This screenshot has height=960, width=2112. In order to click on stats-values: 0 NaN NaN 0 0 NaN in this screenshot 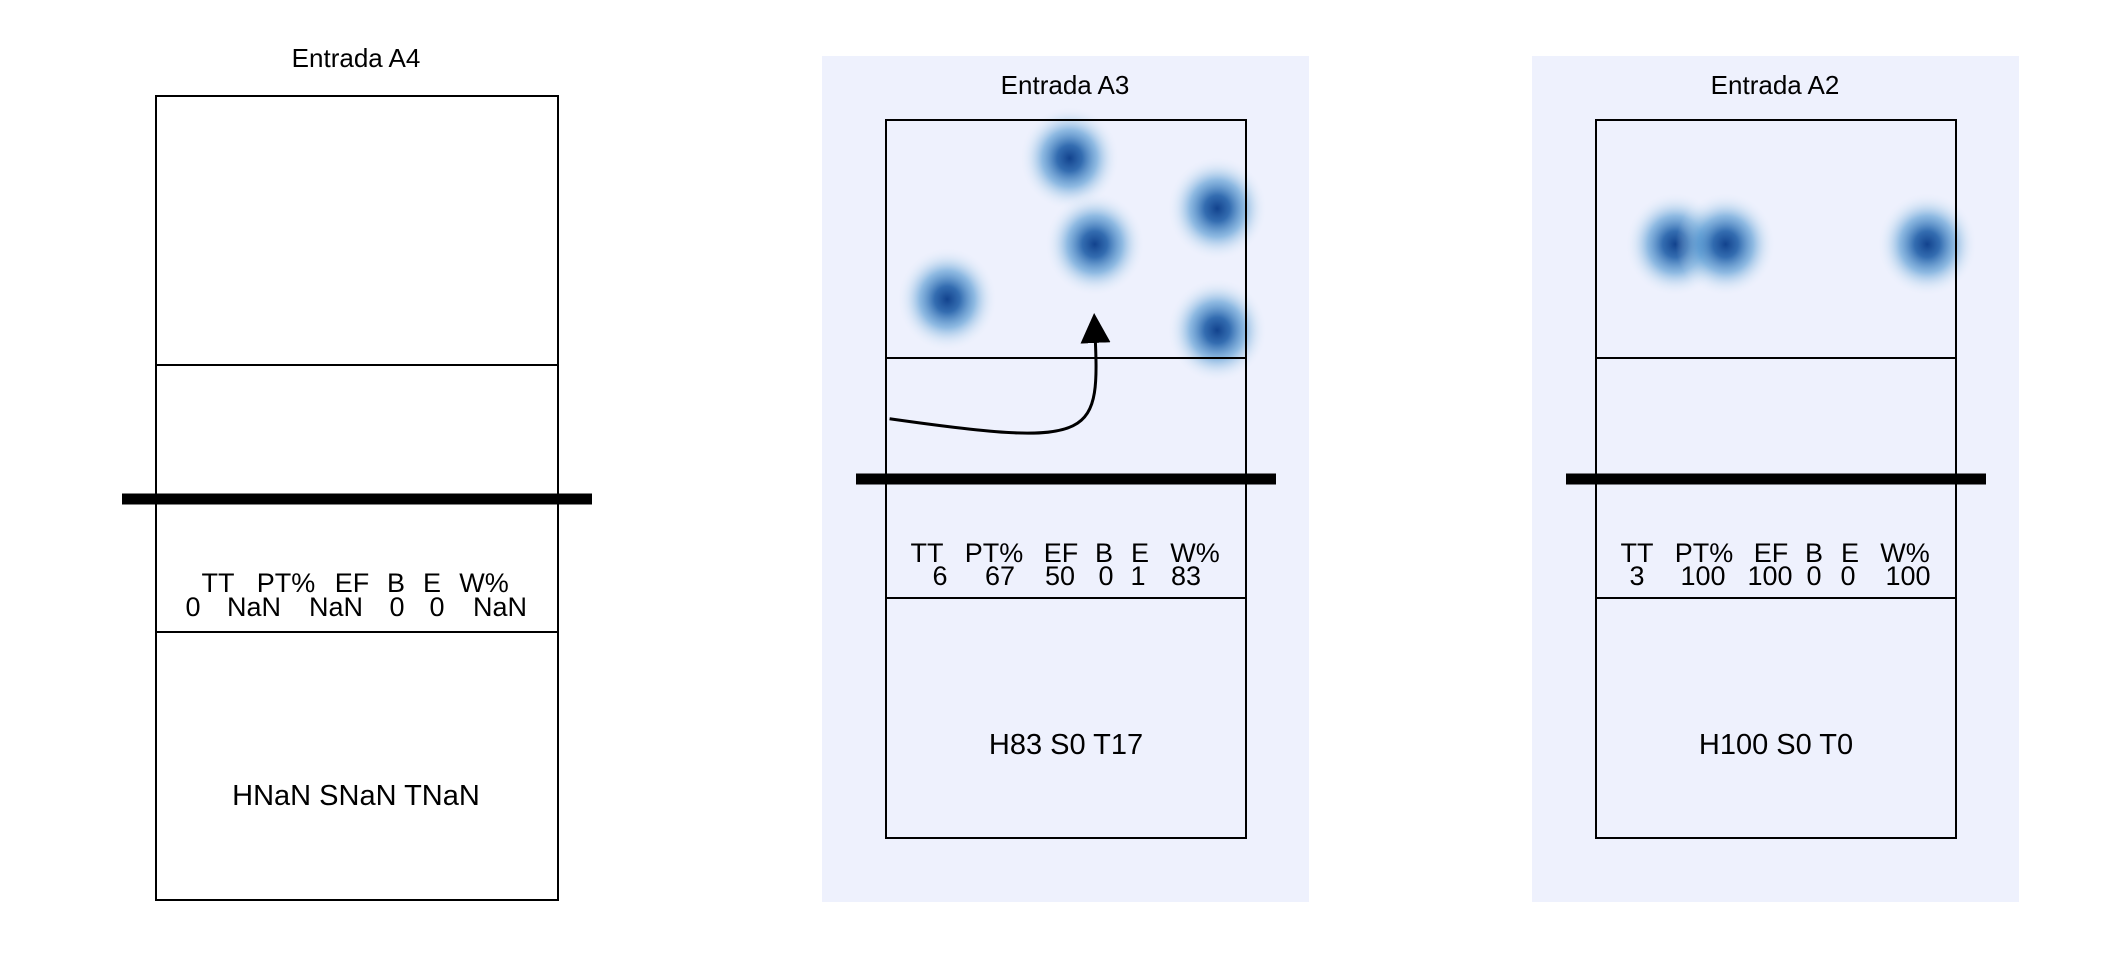, I will do `click(356, 607)`.